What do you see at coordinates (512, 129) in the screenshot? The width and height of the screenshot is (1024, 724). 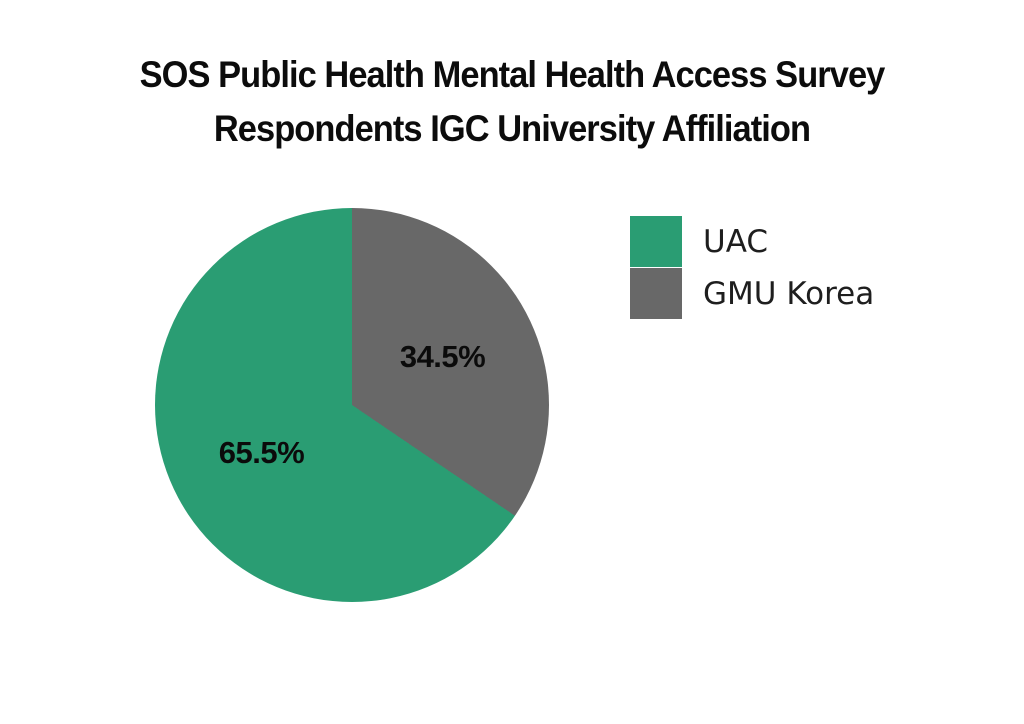 I see `chart-title-line-2: Respondents IGC University Affiliation` at bounding box center [512, 129].